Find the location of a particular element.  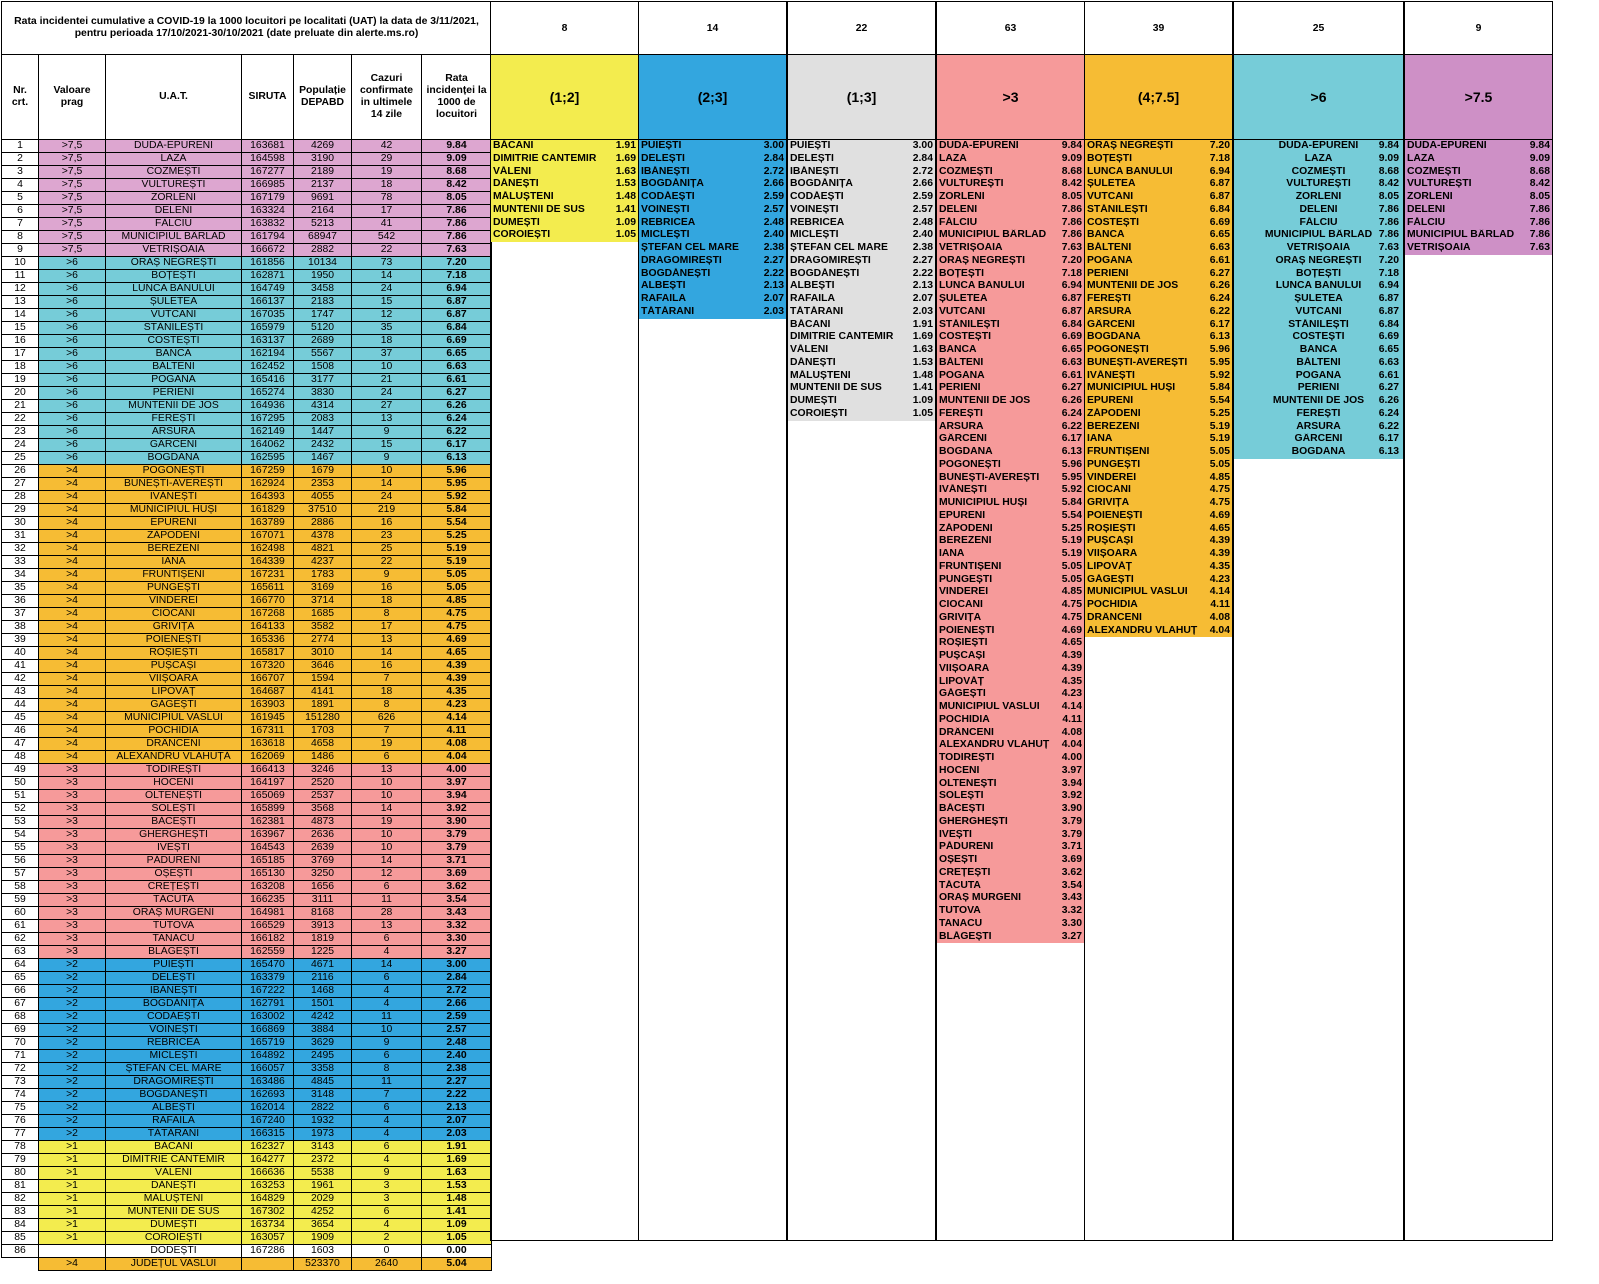

cell-rate: 2.57 is located at coordinates (456, 1030).